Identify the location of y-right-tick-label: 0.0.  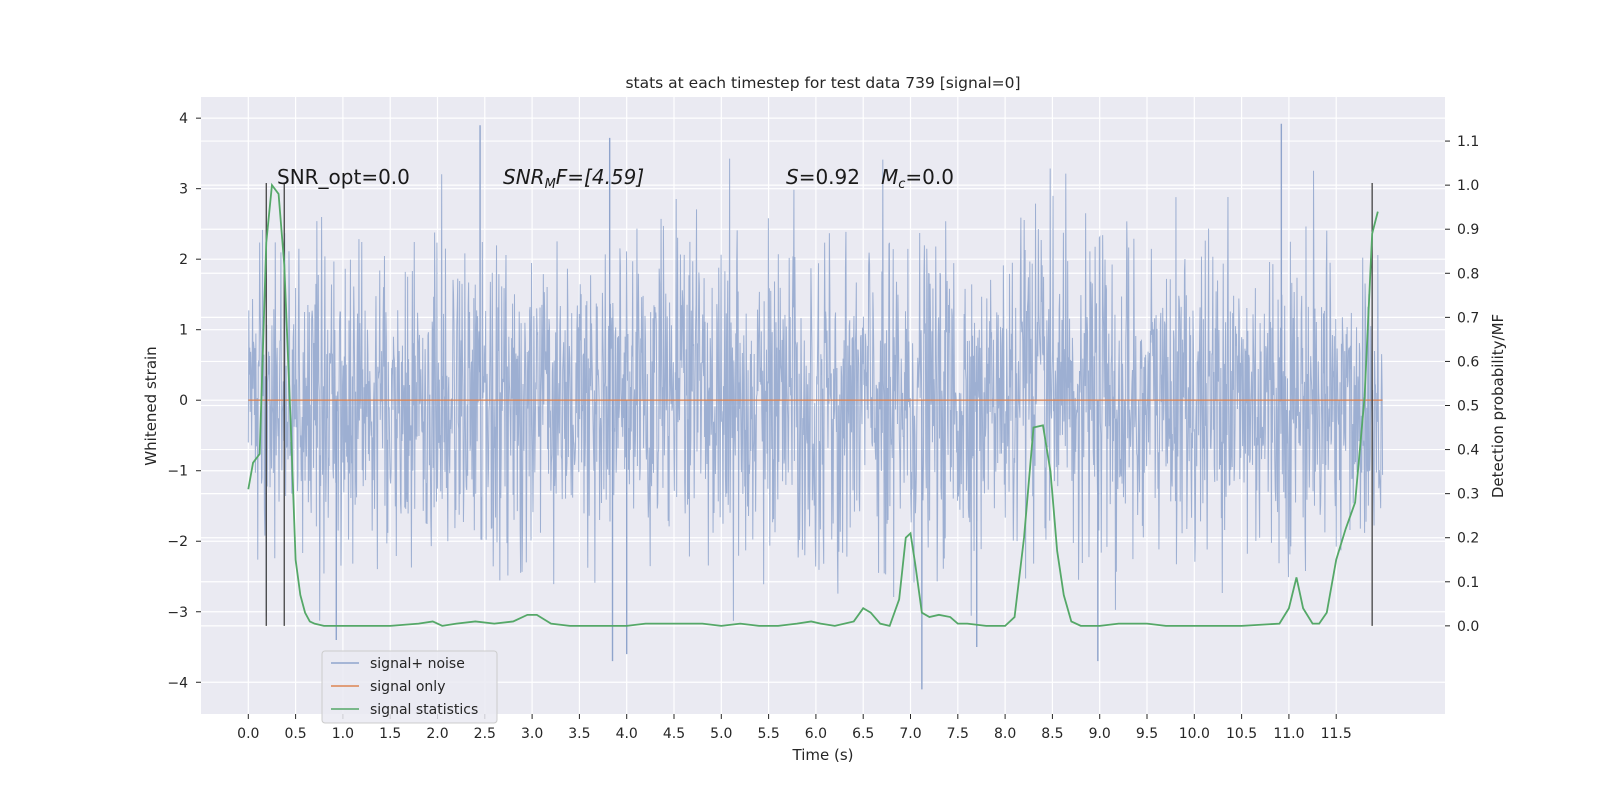
(1468, 627).